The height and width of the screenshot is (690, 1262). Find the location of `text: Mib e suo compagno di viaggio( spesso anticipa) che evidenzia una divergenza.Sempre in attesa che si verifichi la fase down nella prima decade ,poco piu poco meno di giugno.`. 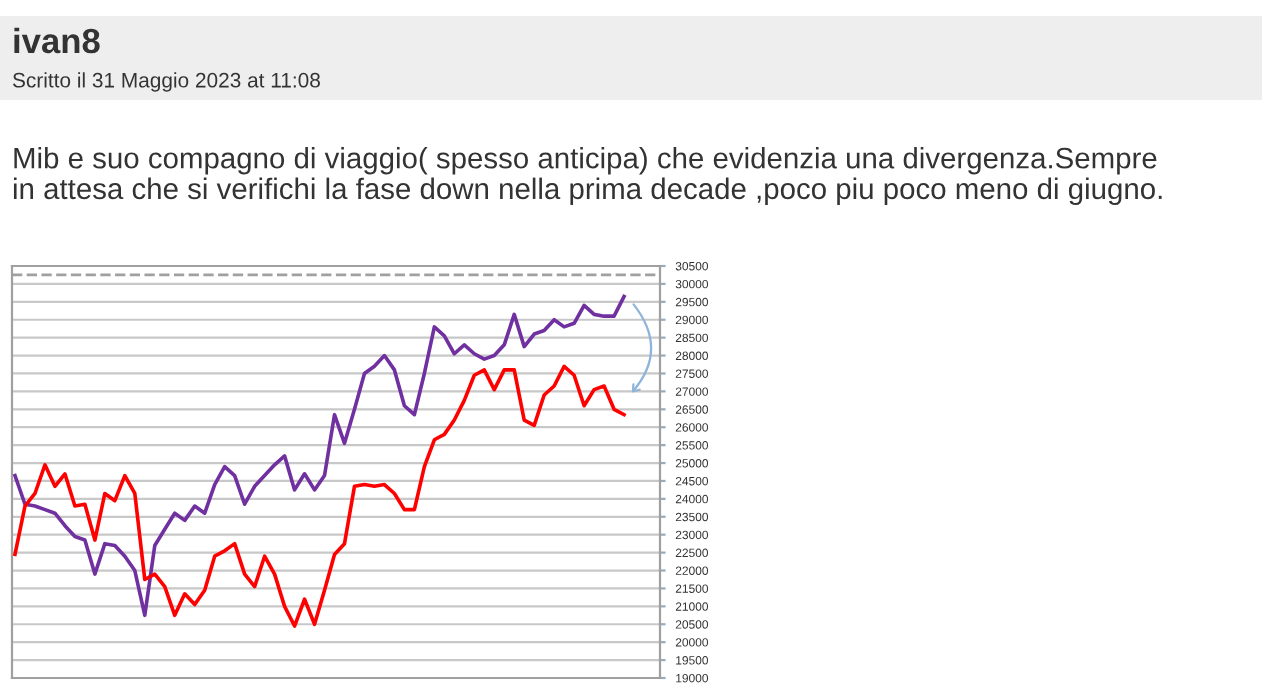

text: Mib e suo compagno di viaggio( spesso anticipa) che evidenzia una divergenza.Sempre in attesa che si verifichi la fase down nella prima decade ,poco piu poco meno di giugno. is located at coordinates (587, 176).